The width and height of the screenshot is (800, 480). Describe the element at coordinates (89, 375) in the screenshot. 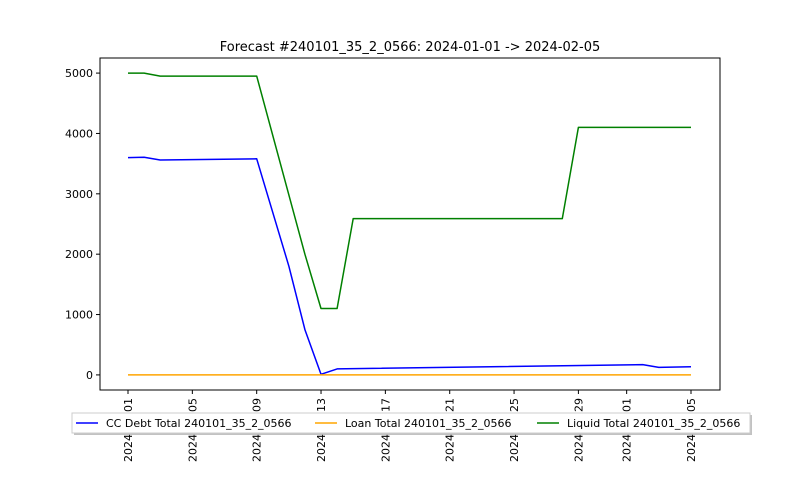

I see `y-tick-label: 0` at that location.